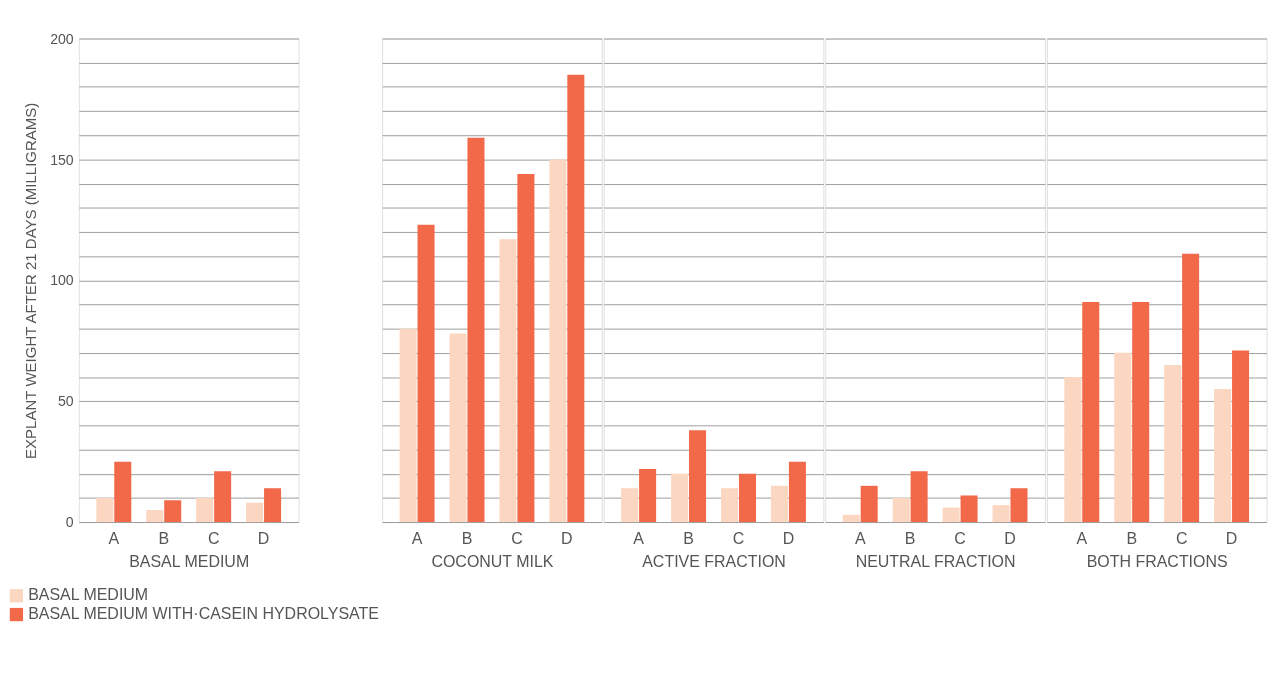 Image resolution: width=1275 pixels, height=673 pixels. Describe the element at coordinates (935, 561) in the screenshot. I see `x-axis-title: NEUTRAL FRACTION` at that location.